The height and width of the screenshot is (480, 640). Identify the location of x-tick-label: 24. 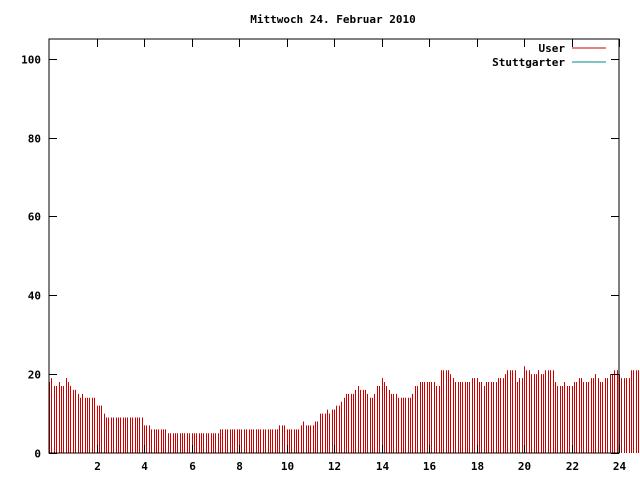
(620, 466).